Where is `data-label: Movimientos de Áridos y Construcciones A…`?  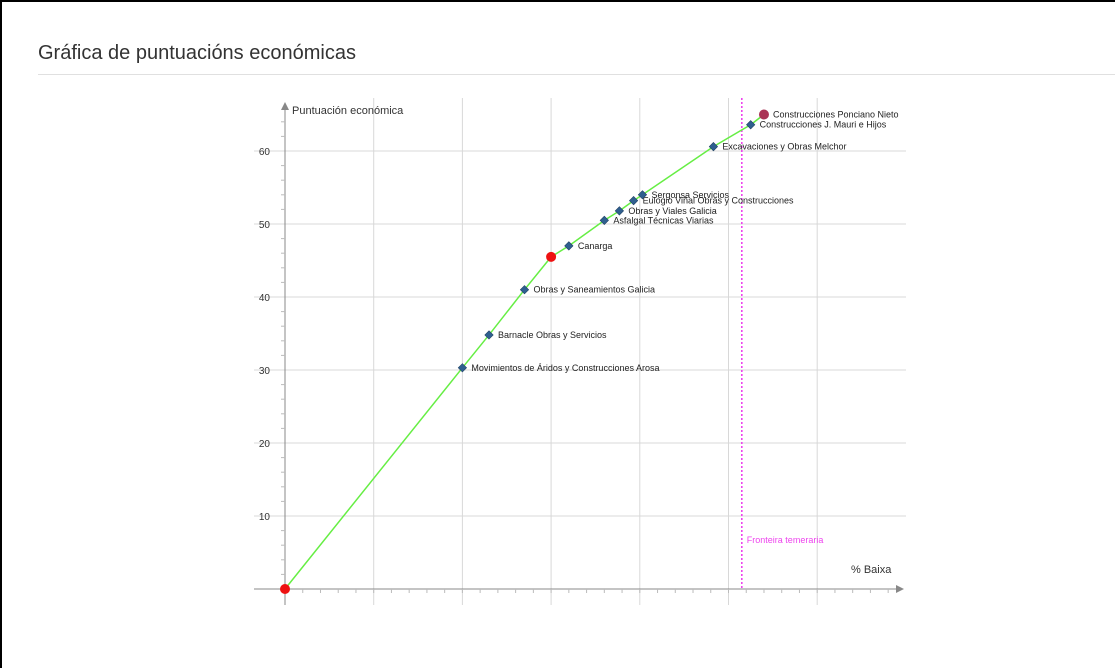 data-label: Movimientos de Áridos y Construcciones A… is located at coordinates (565, 368).